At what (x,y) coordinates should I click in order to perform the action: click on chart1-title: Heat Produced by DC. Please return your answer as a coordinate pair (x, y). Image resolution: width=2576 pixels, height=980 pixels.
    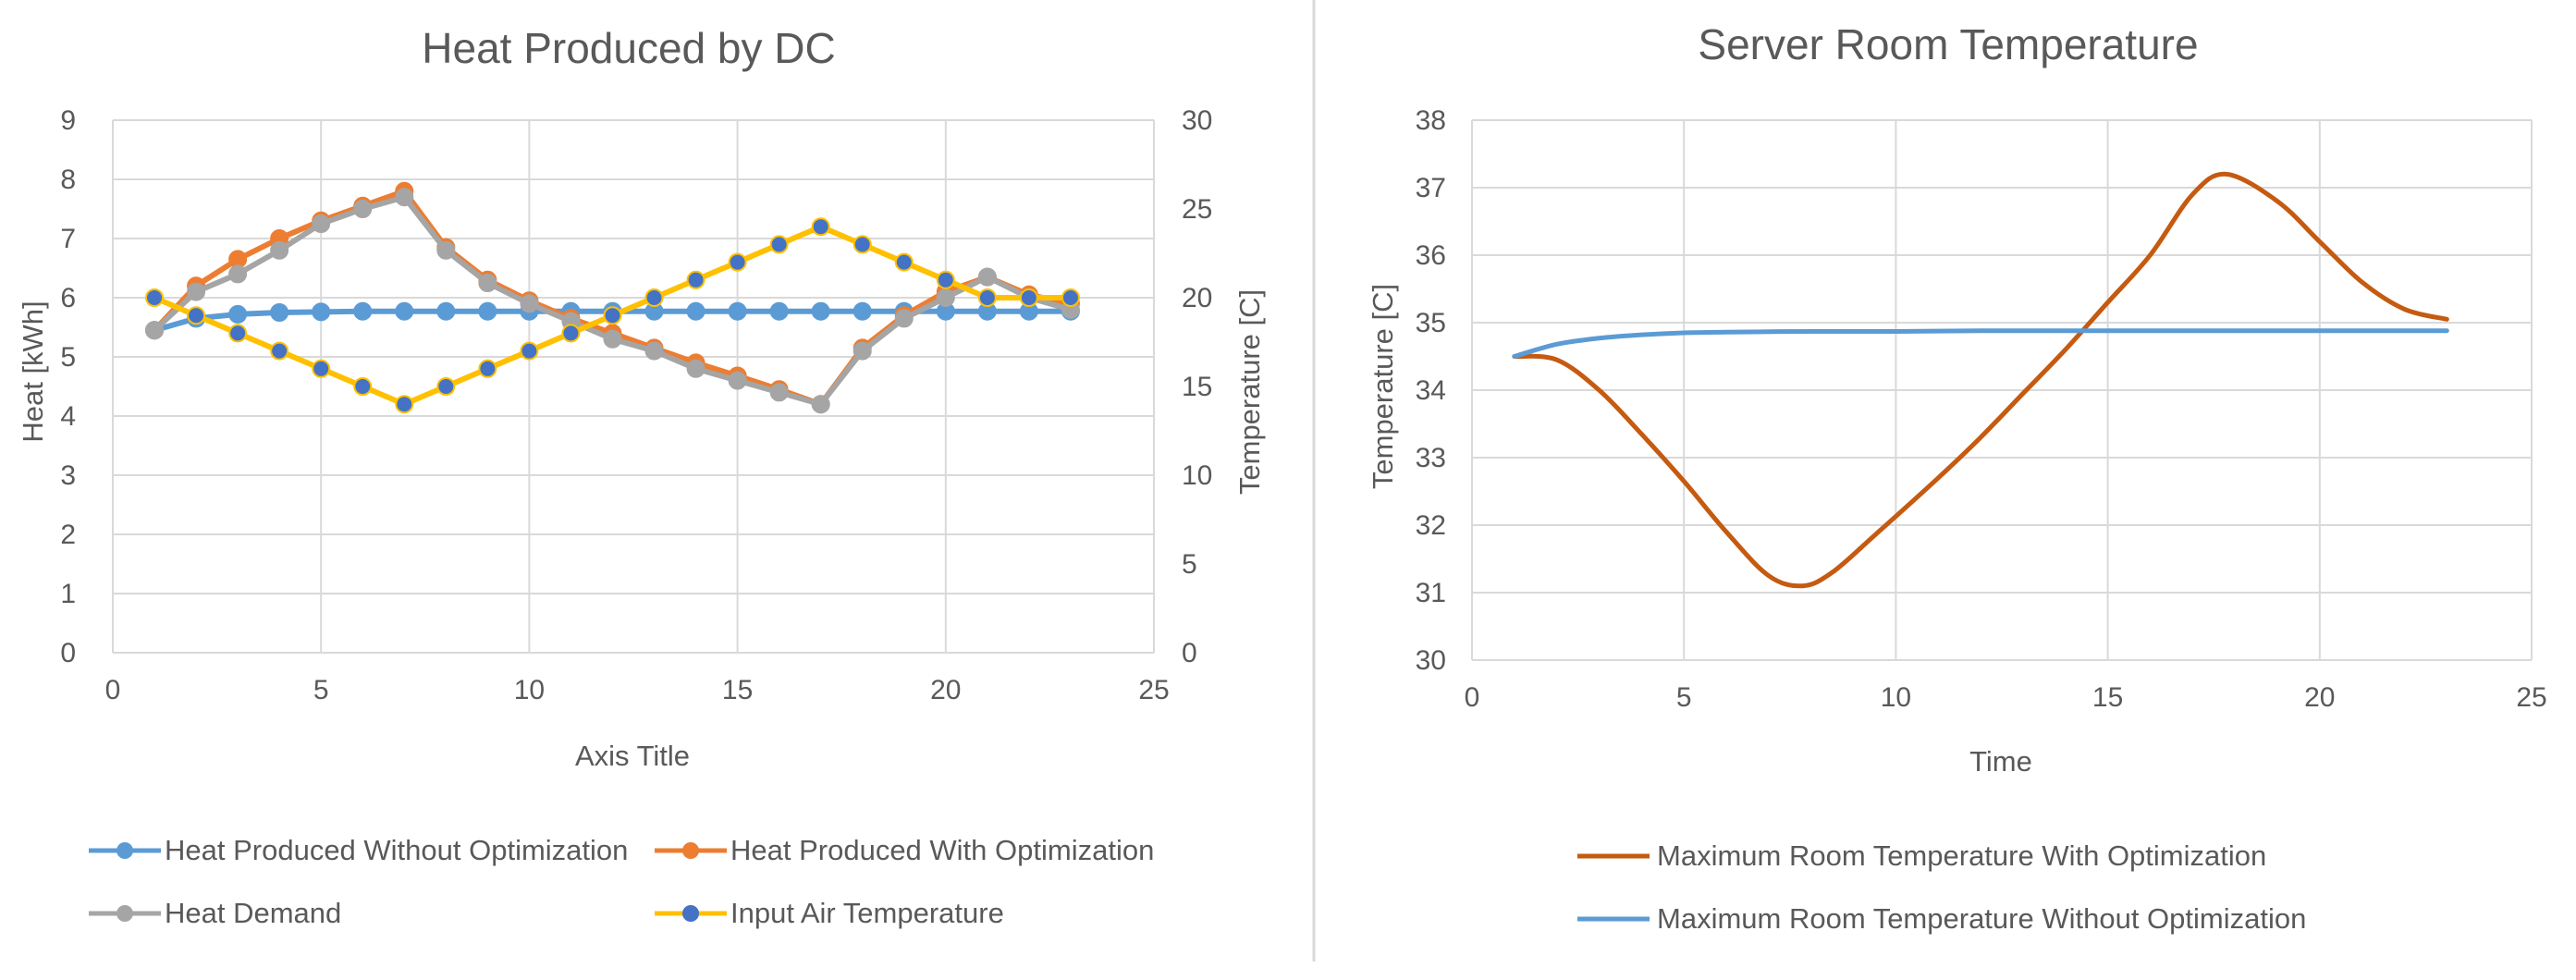
    Looking at the image, I should click on (628, 48).